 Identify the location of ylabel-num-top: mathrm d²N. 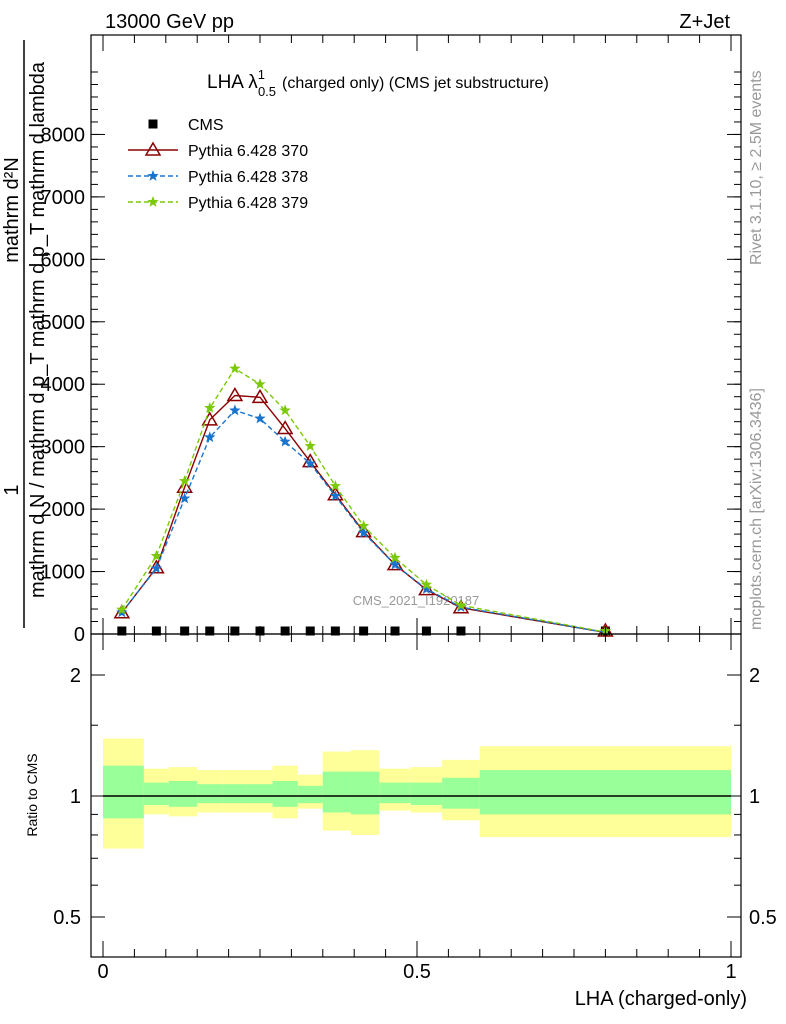
(12, 210).